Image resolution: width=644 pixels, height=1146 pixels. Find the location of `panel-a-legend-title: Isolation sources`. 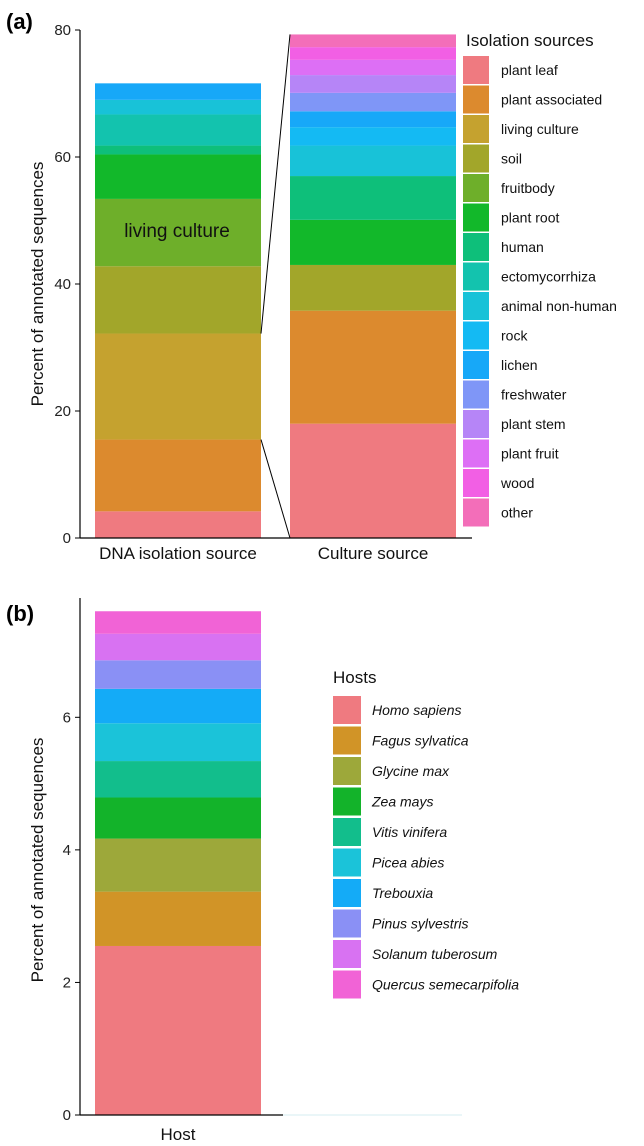

panel-a-legend-title: Isolation sources is located at coordinates (530, 40).